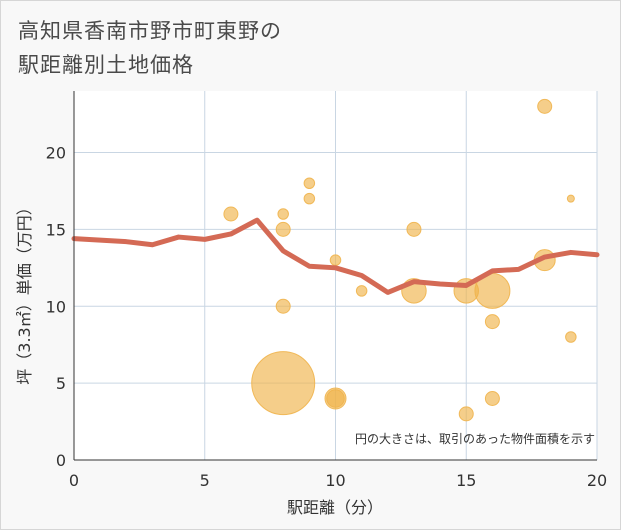  I want to click on y-tick-label: 15, so click(56, 229).